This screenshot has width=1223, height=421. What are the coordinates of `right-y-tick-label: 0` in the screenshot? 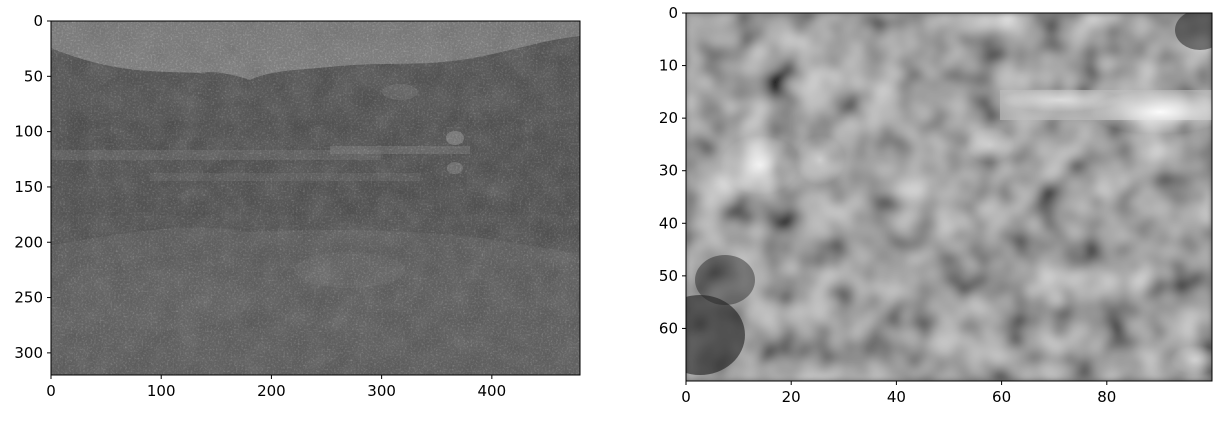 It's located at (673, 13).